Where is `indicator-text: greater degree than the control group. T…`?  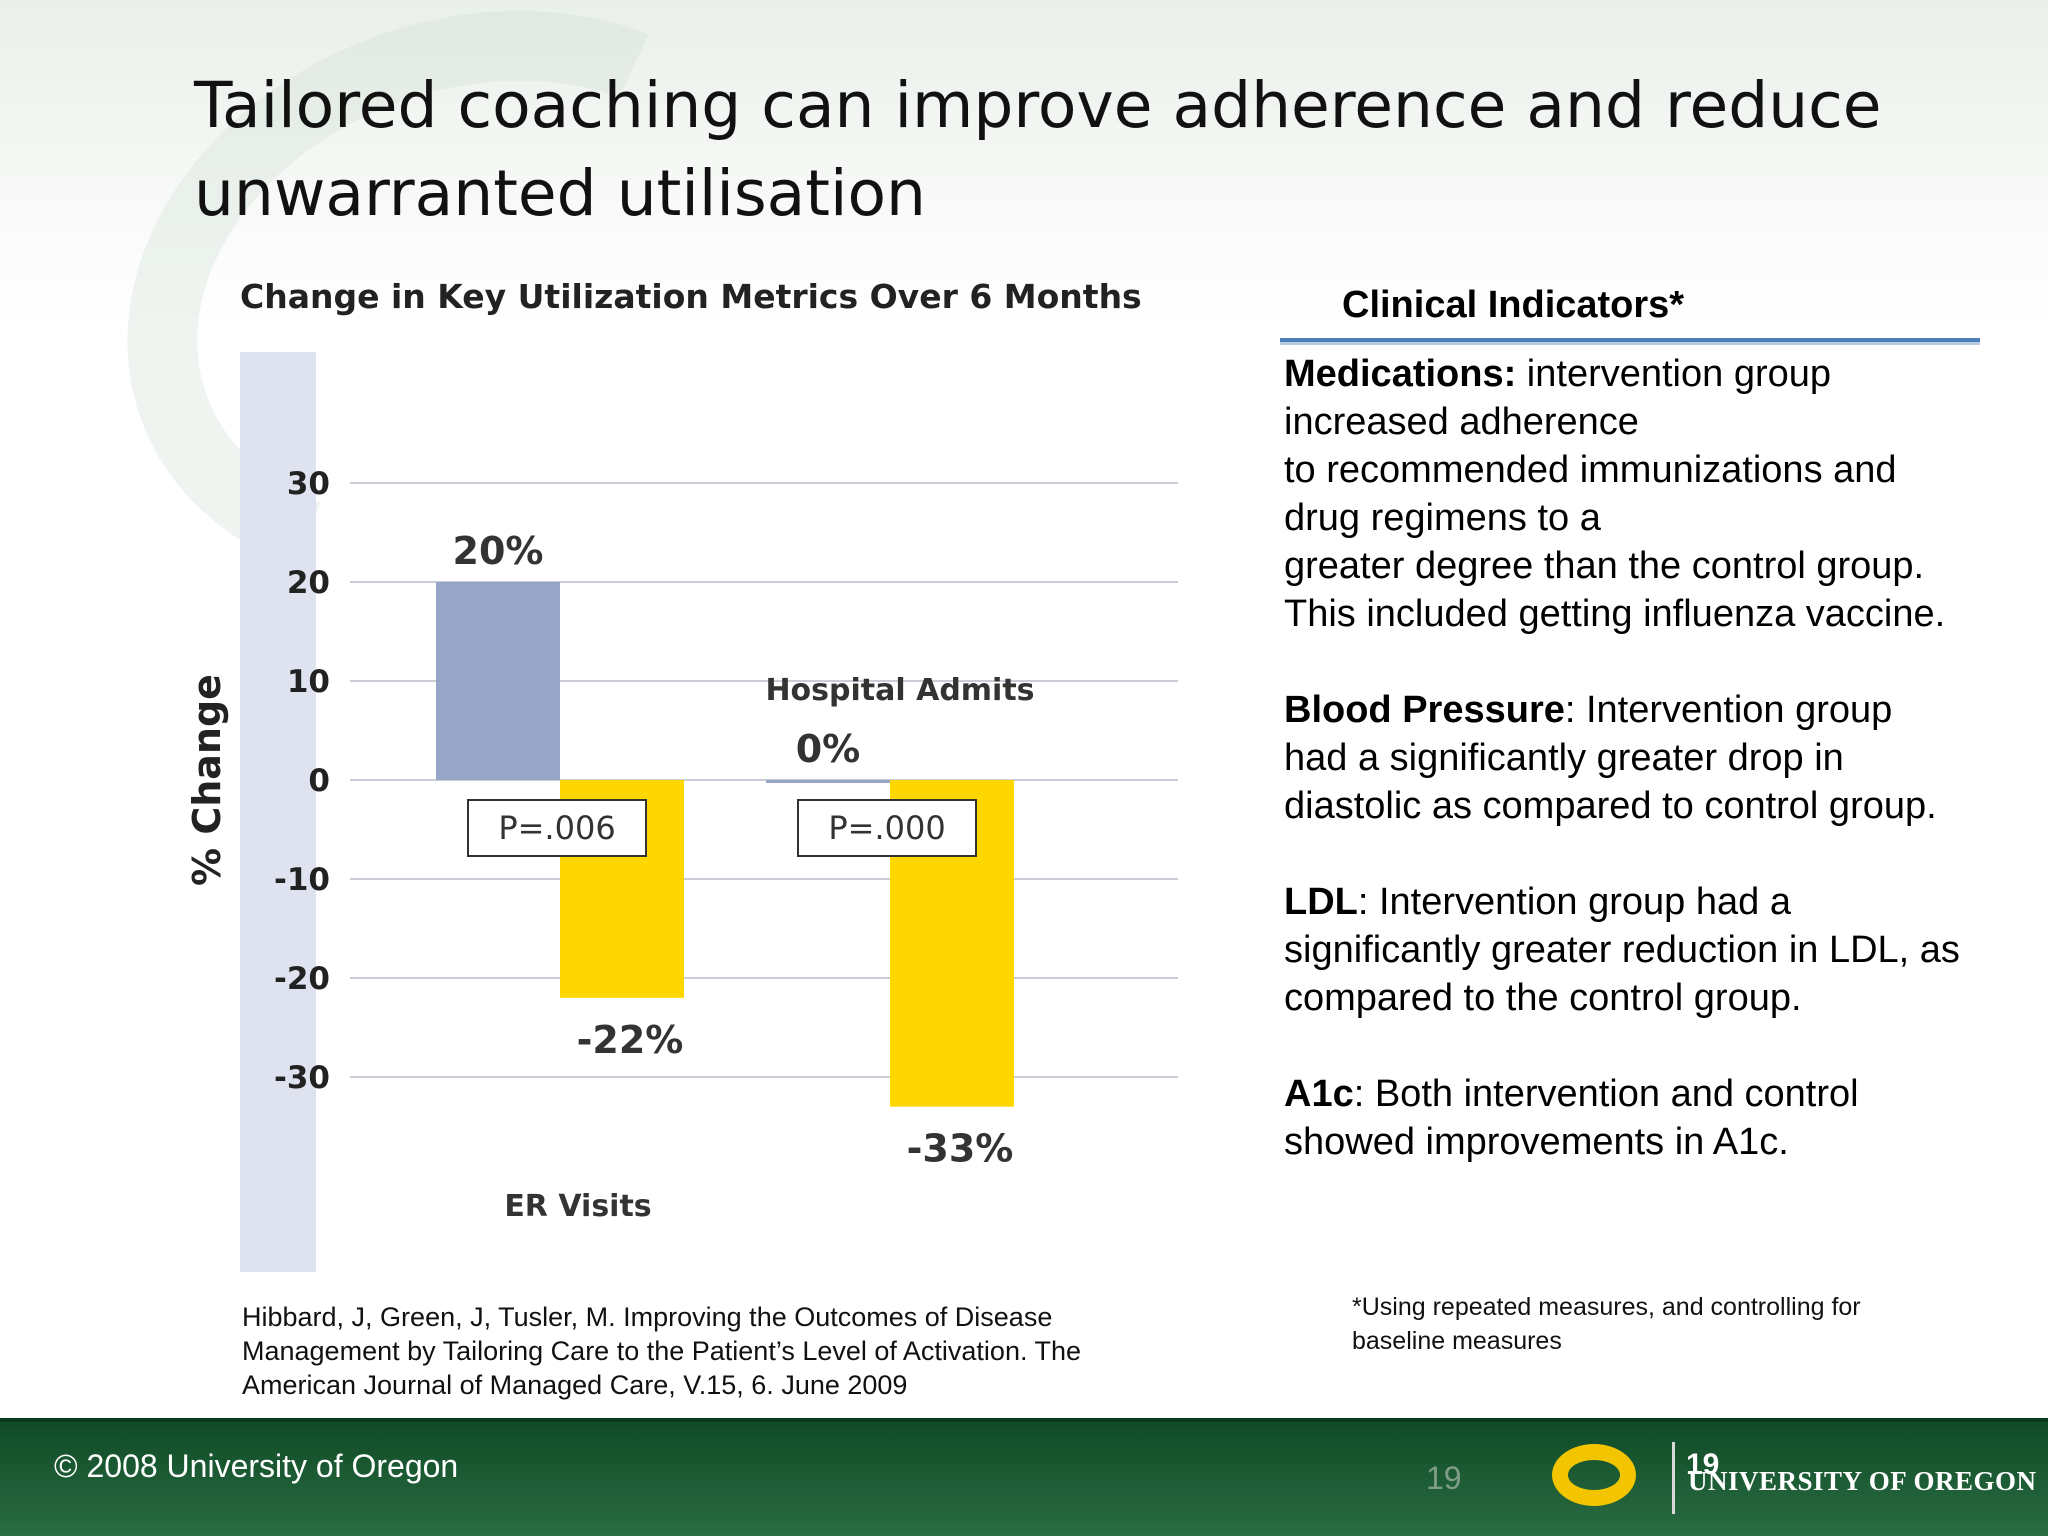
indicator-text: greater degree than the control group. T… is located at coordinates (1615, 590).